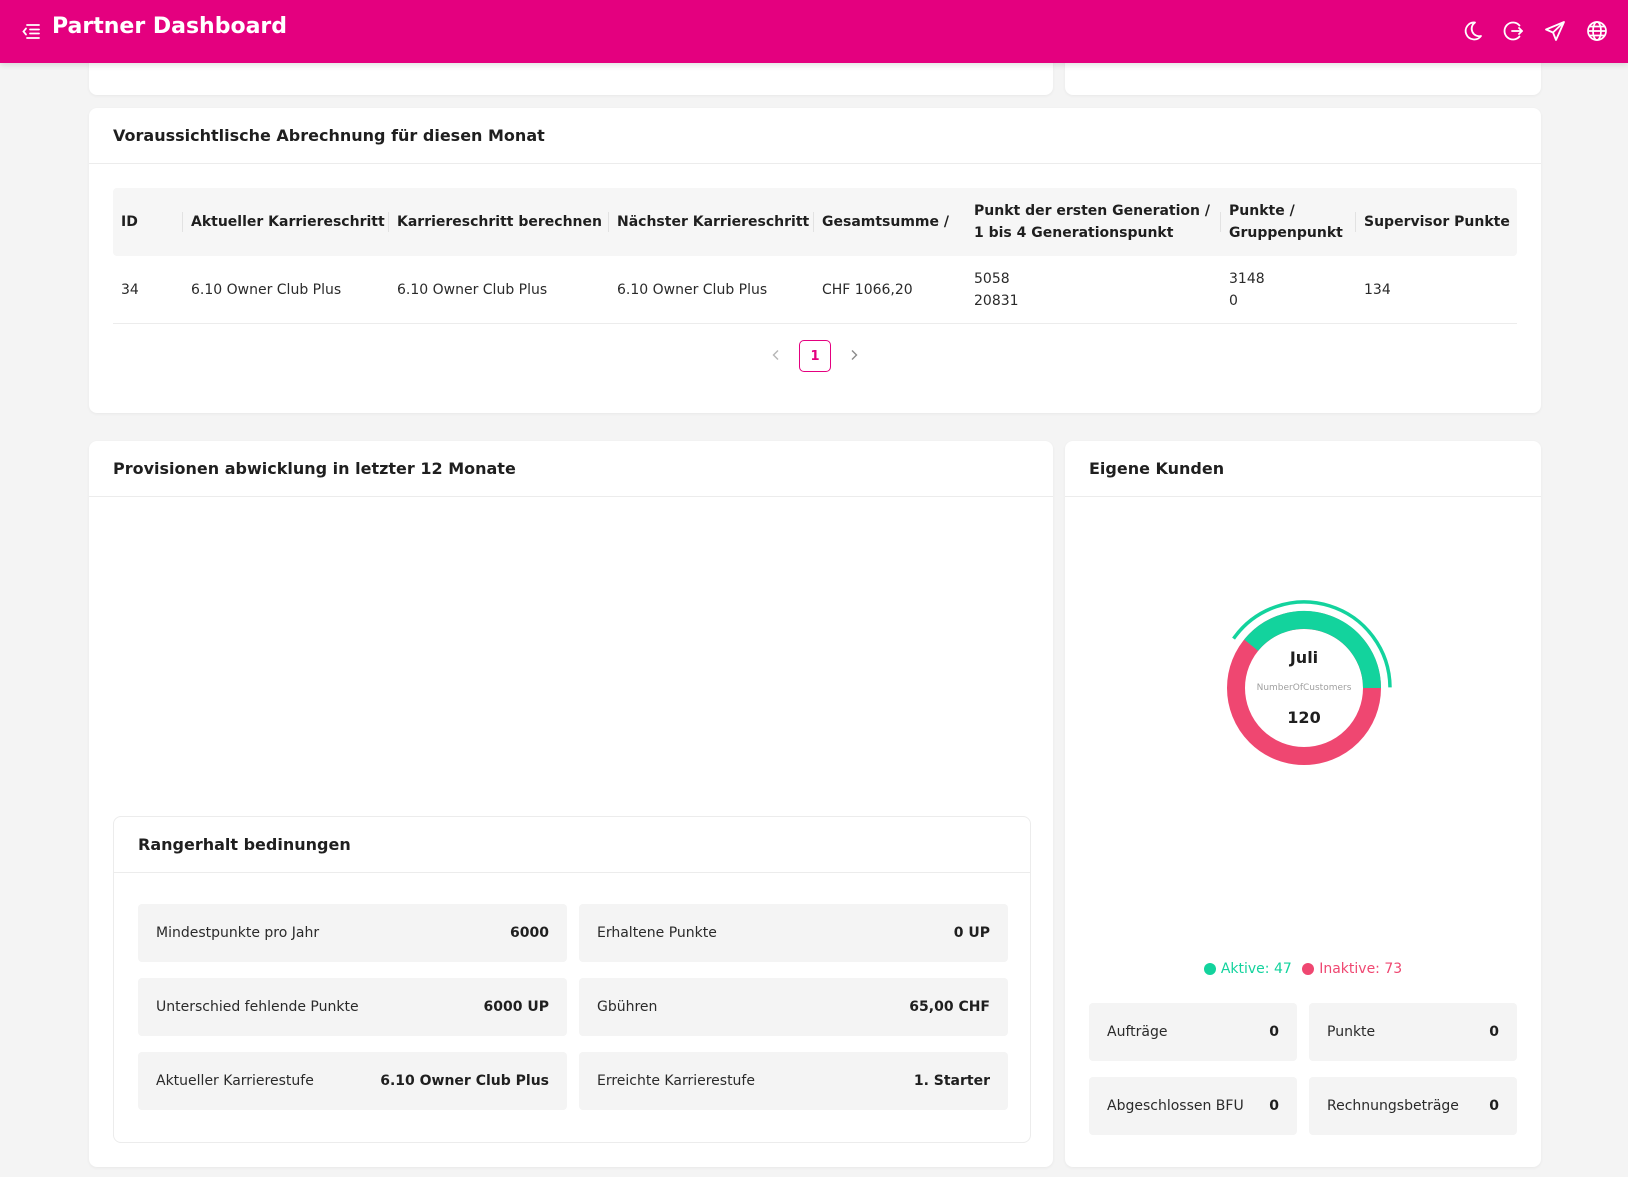 The height and width of the screenshot is (1177, 1628). I want to click on globe-icon, so click(1597, 31).